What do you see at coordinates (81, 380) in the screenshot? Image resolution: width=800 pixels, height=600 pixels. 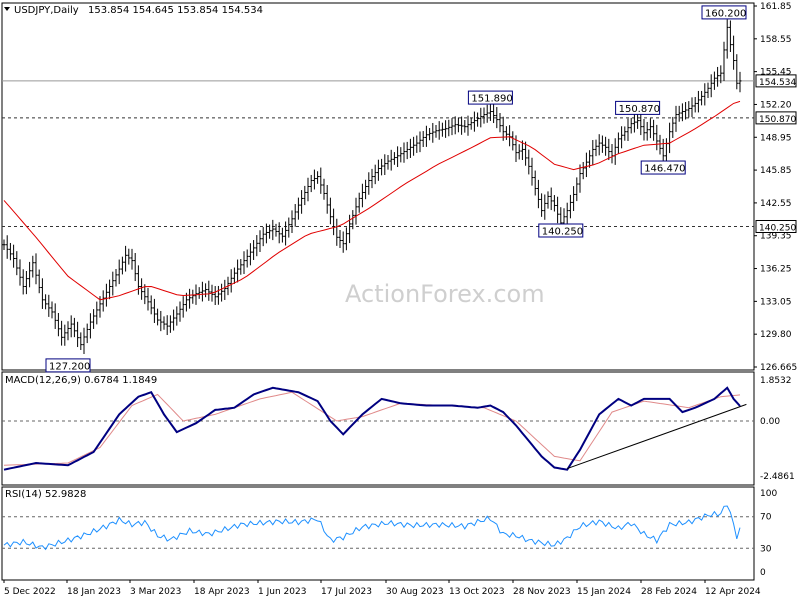 I see `macd-title: MACD(12,26,9) 0.6784 1.1849` at bounding box center [81, 380].